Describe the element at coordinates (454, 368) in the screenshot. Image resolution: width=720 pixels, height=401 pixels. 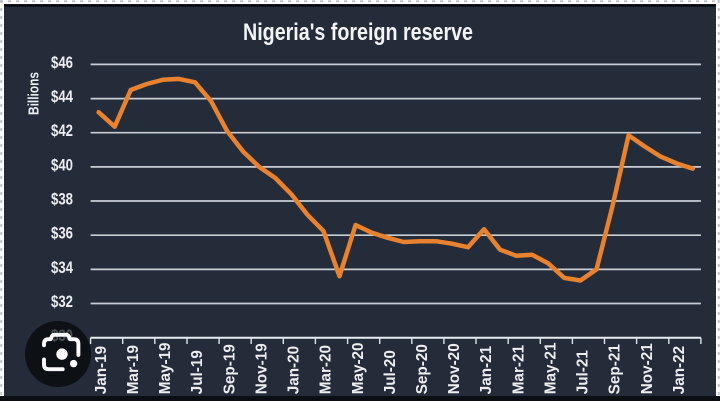
I see `svg-text: Nov-20` at that location.